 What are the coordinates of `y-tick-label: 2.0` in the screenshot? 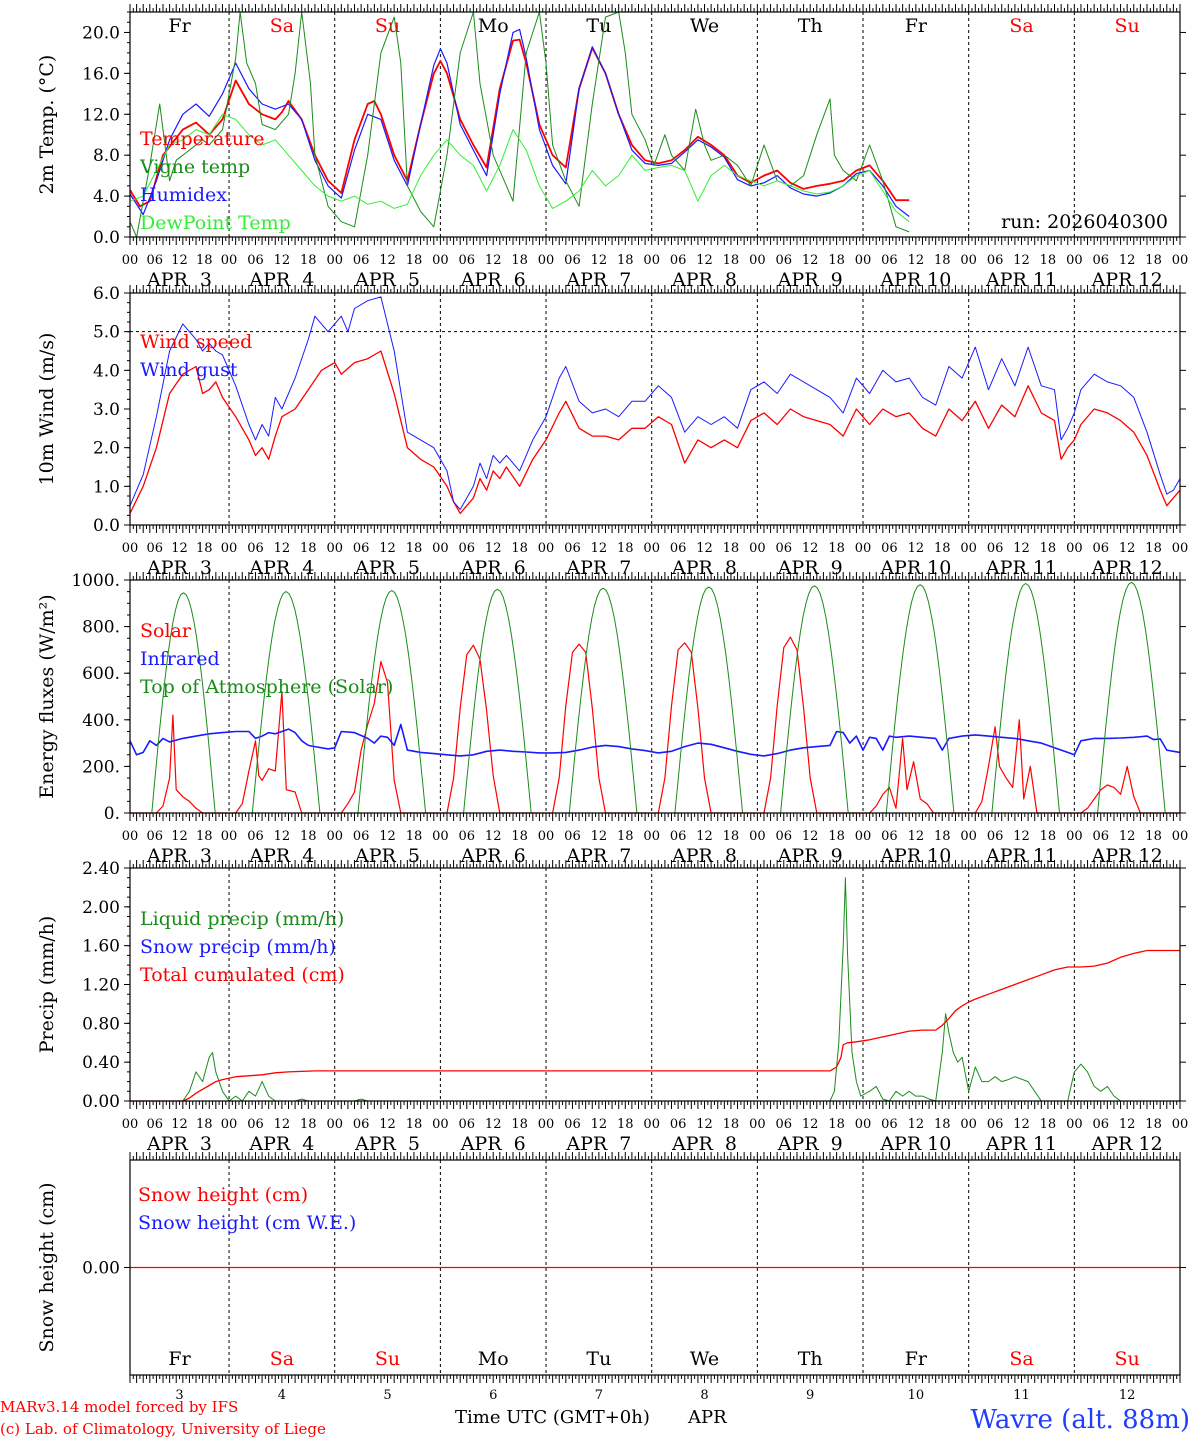 It's located at (106, 449).